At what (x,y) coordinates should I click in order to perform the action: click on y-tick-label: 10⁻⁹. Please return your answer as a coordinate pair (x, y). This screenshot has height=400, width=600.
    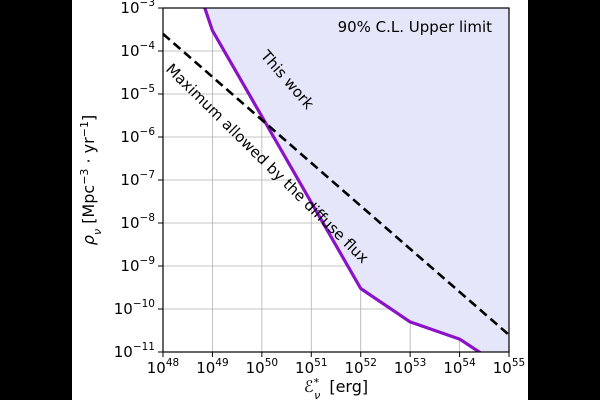
    Looking at the image, I should click on (137, 265).